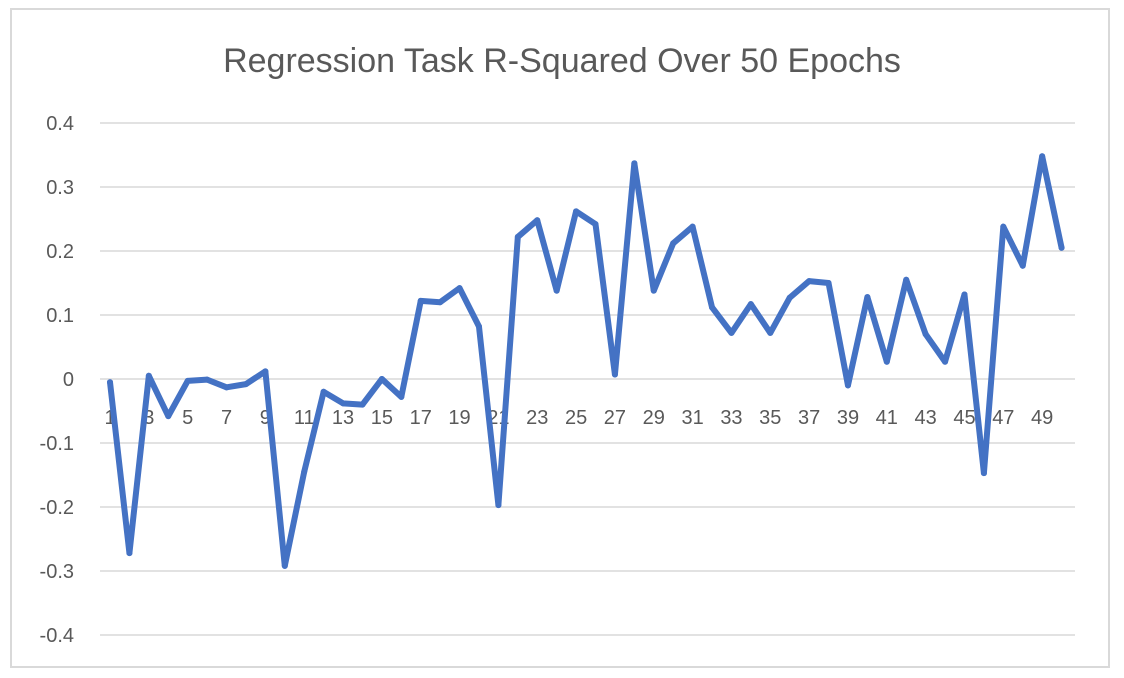  What do you see at coordinates (809, 418) in the screenshot?
I see `x-tick-label: 37` at bounding box center [809, 418].